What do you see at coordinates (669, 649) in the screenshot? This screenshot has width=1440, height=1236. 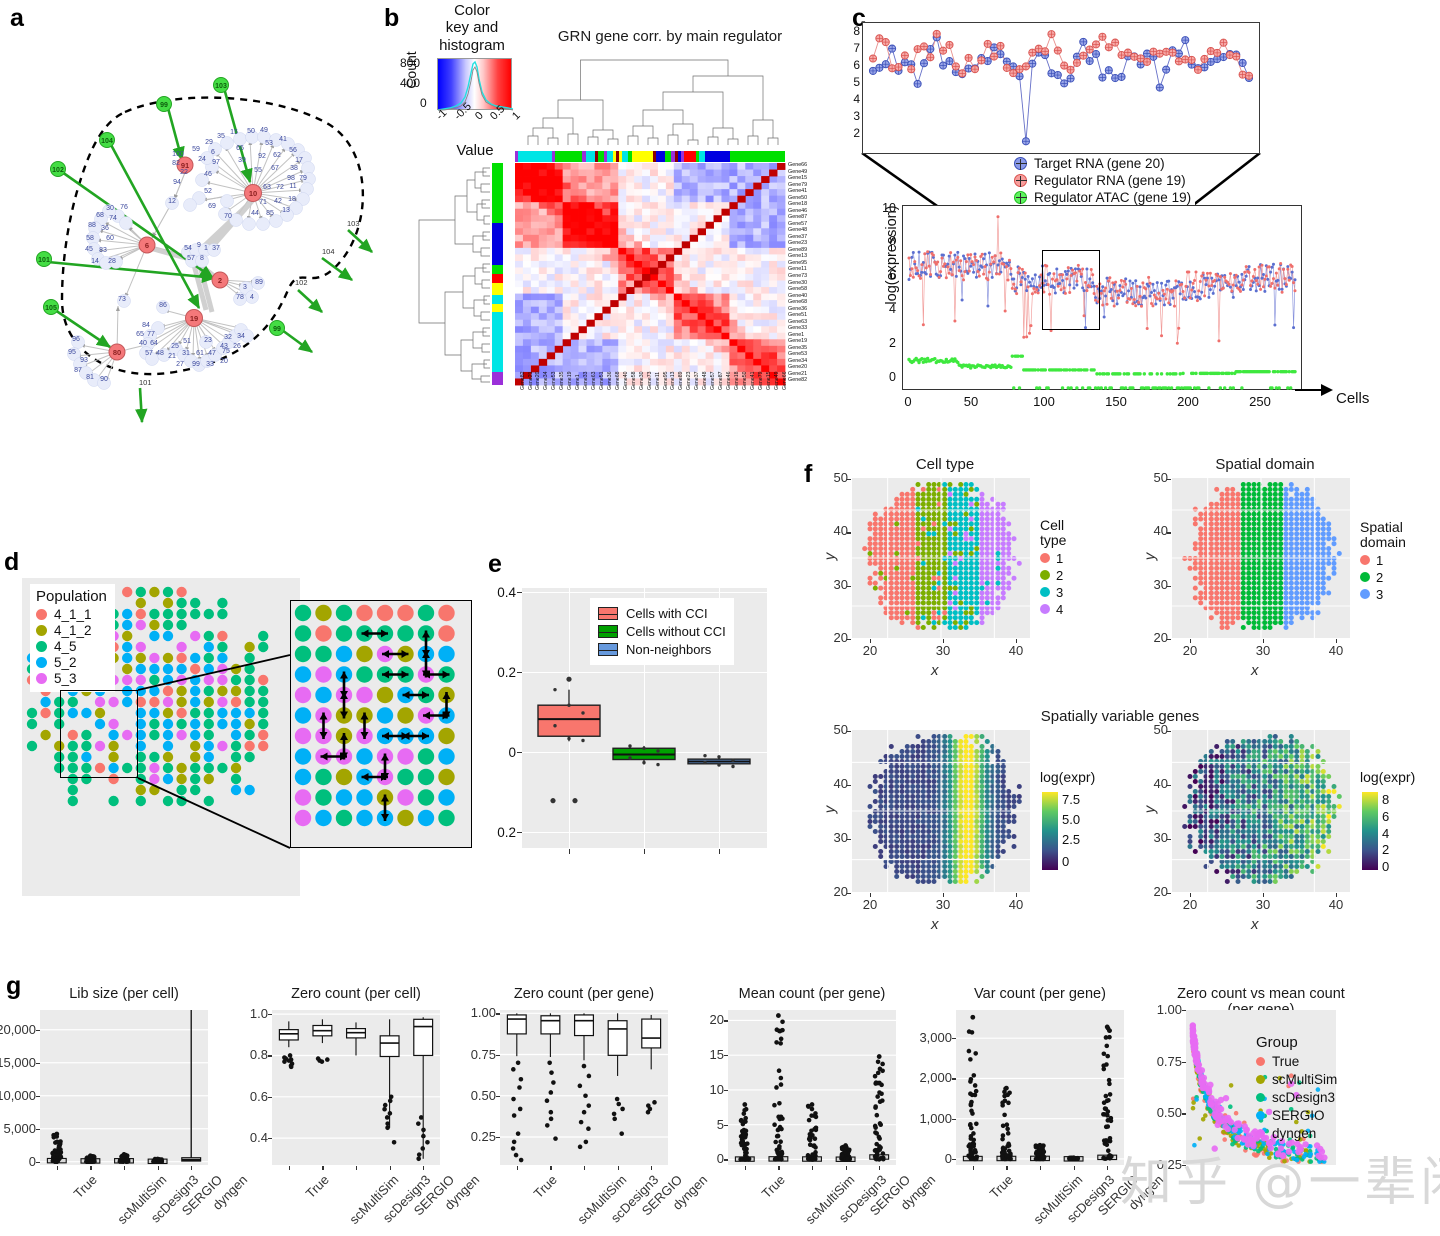 I see `legend-label-non-neighbors: Non-neighbors` at bounding box center [669, 649].